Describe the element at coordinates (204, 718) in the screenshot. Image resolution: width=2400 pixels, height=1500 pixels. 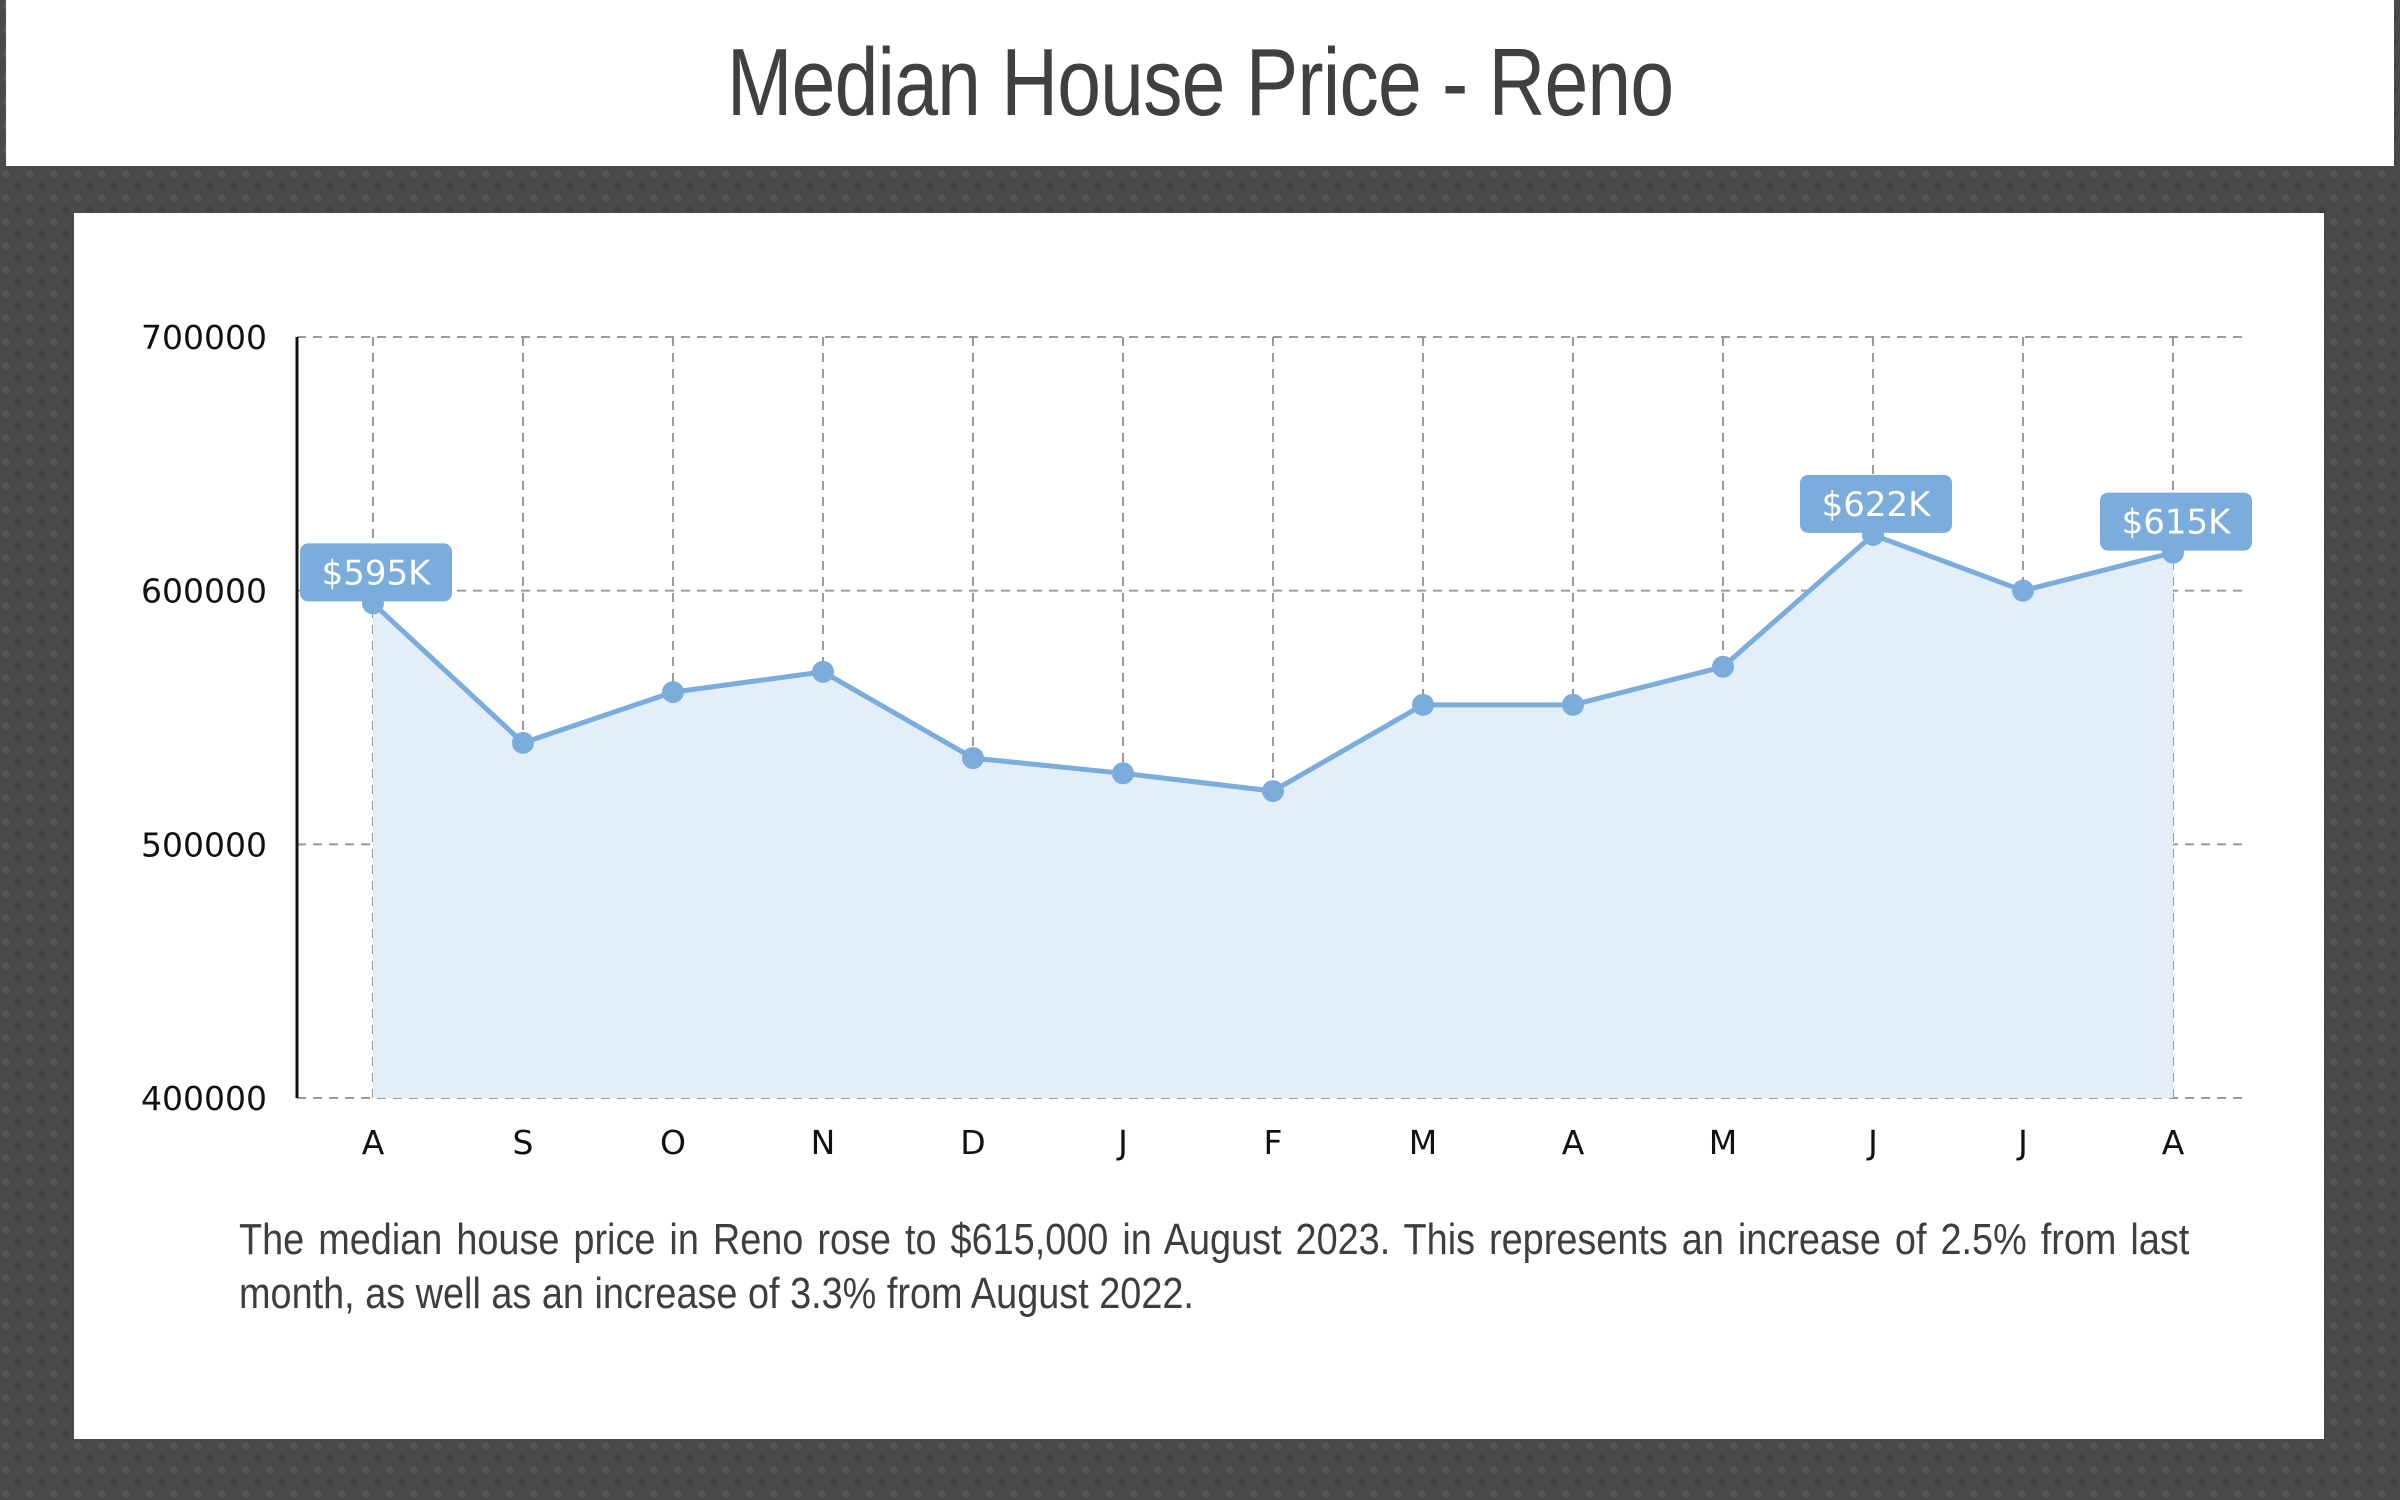
I see `y-tick-labels: 400000 500000 600000 700000` at that location.